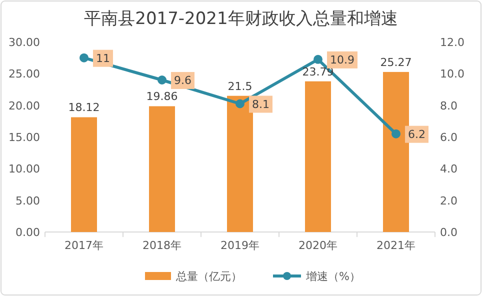  What do you see at coordinates (24, 74) in the screenshot?
I see `y-tick-label: 25.00` at bounding box center [24, 74].